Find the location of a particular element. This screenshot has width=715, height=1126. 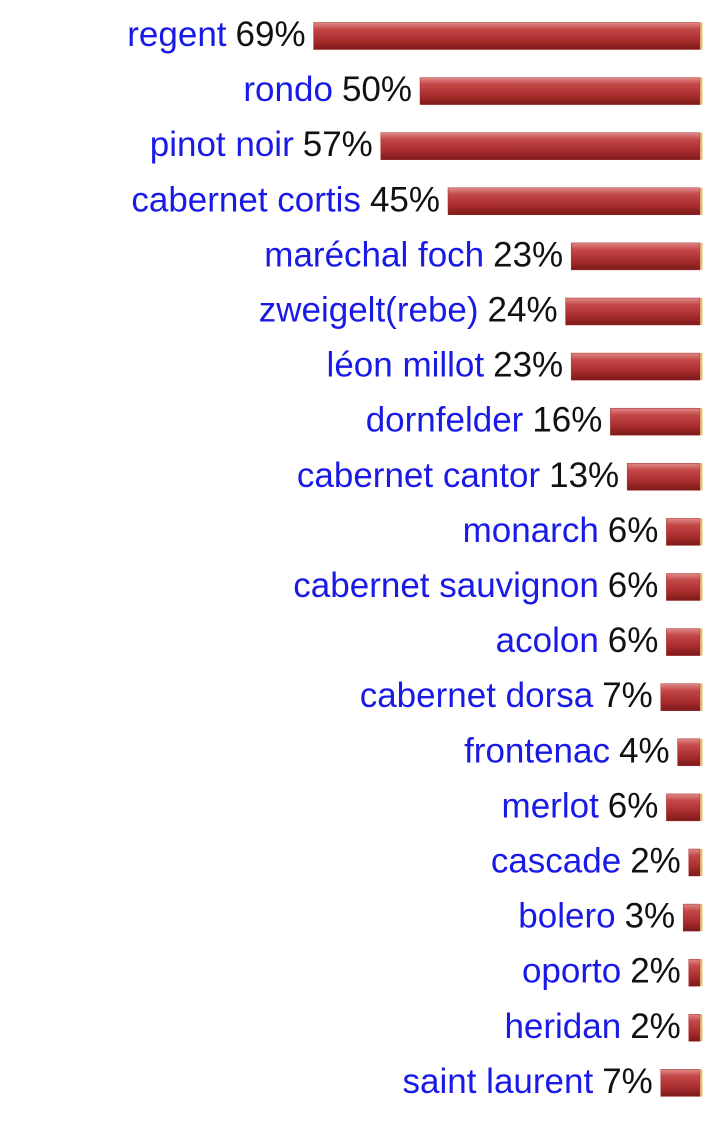

value-label: 24% is located at coordinates (523, 310).